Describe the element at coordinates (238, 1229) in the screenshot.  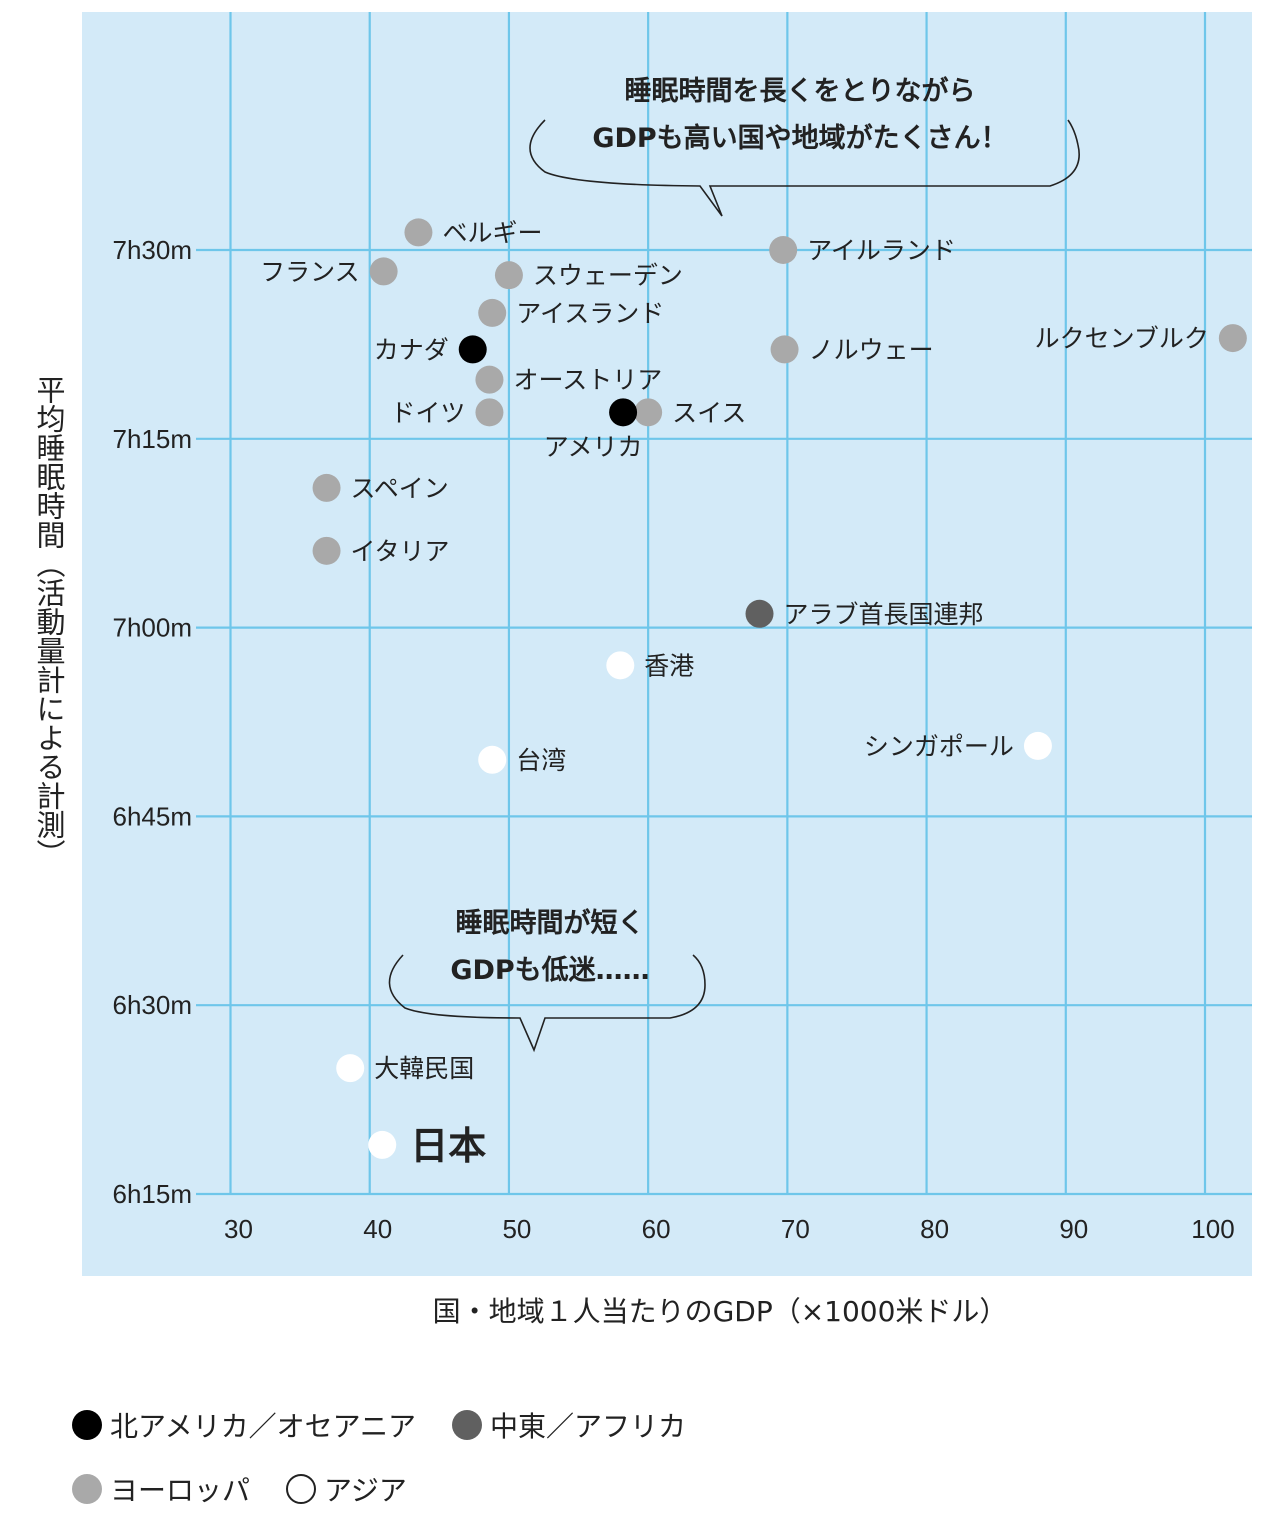
I see `x-tick-label: 30` at that location.